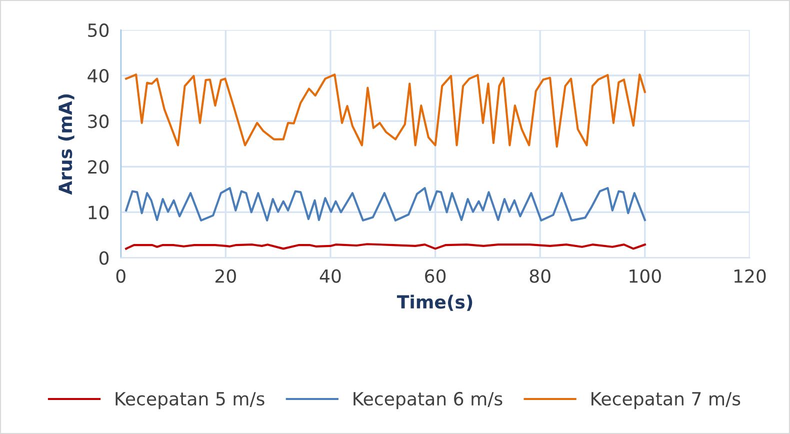 The width and height of the screenshot is (790, 434). I want to click on y-tick-label: 40, so click(98, 75).